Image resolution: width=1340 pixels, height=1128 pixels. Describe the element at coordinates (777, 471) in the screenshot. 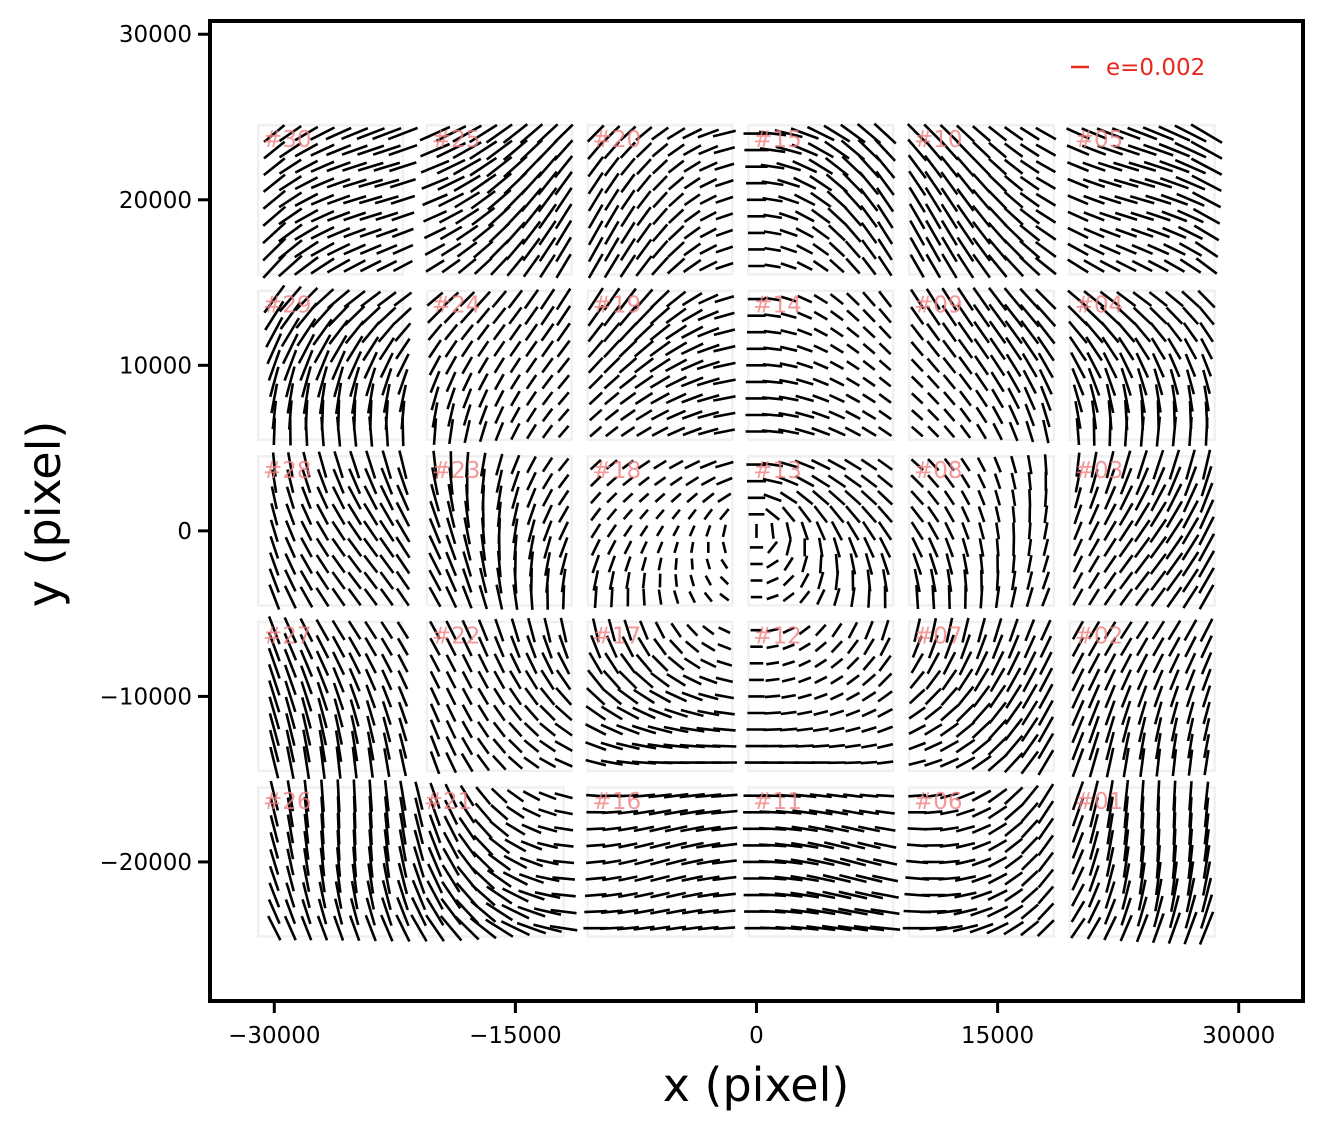

I see `ccd-label: #13` at that location.